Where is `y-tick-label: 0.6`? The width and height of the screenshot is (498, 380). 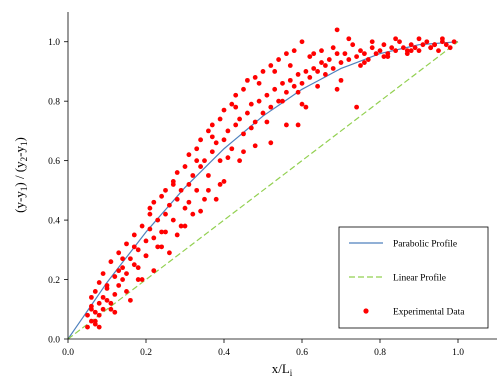
y-tick-label: 0.6 is located at coordinates (54, 162).